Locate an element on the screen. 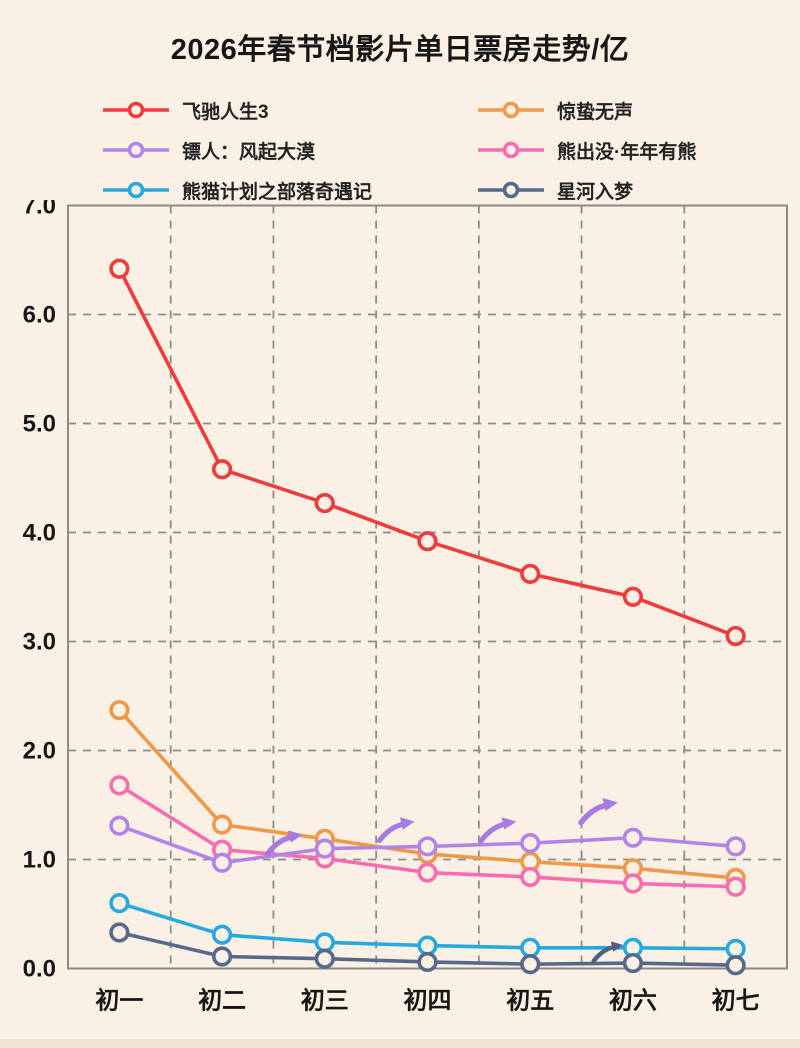 This screenshot has height=1048, width=800. x-tick-label: 初七 is located at coordinates (736, 1001).